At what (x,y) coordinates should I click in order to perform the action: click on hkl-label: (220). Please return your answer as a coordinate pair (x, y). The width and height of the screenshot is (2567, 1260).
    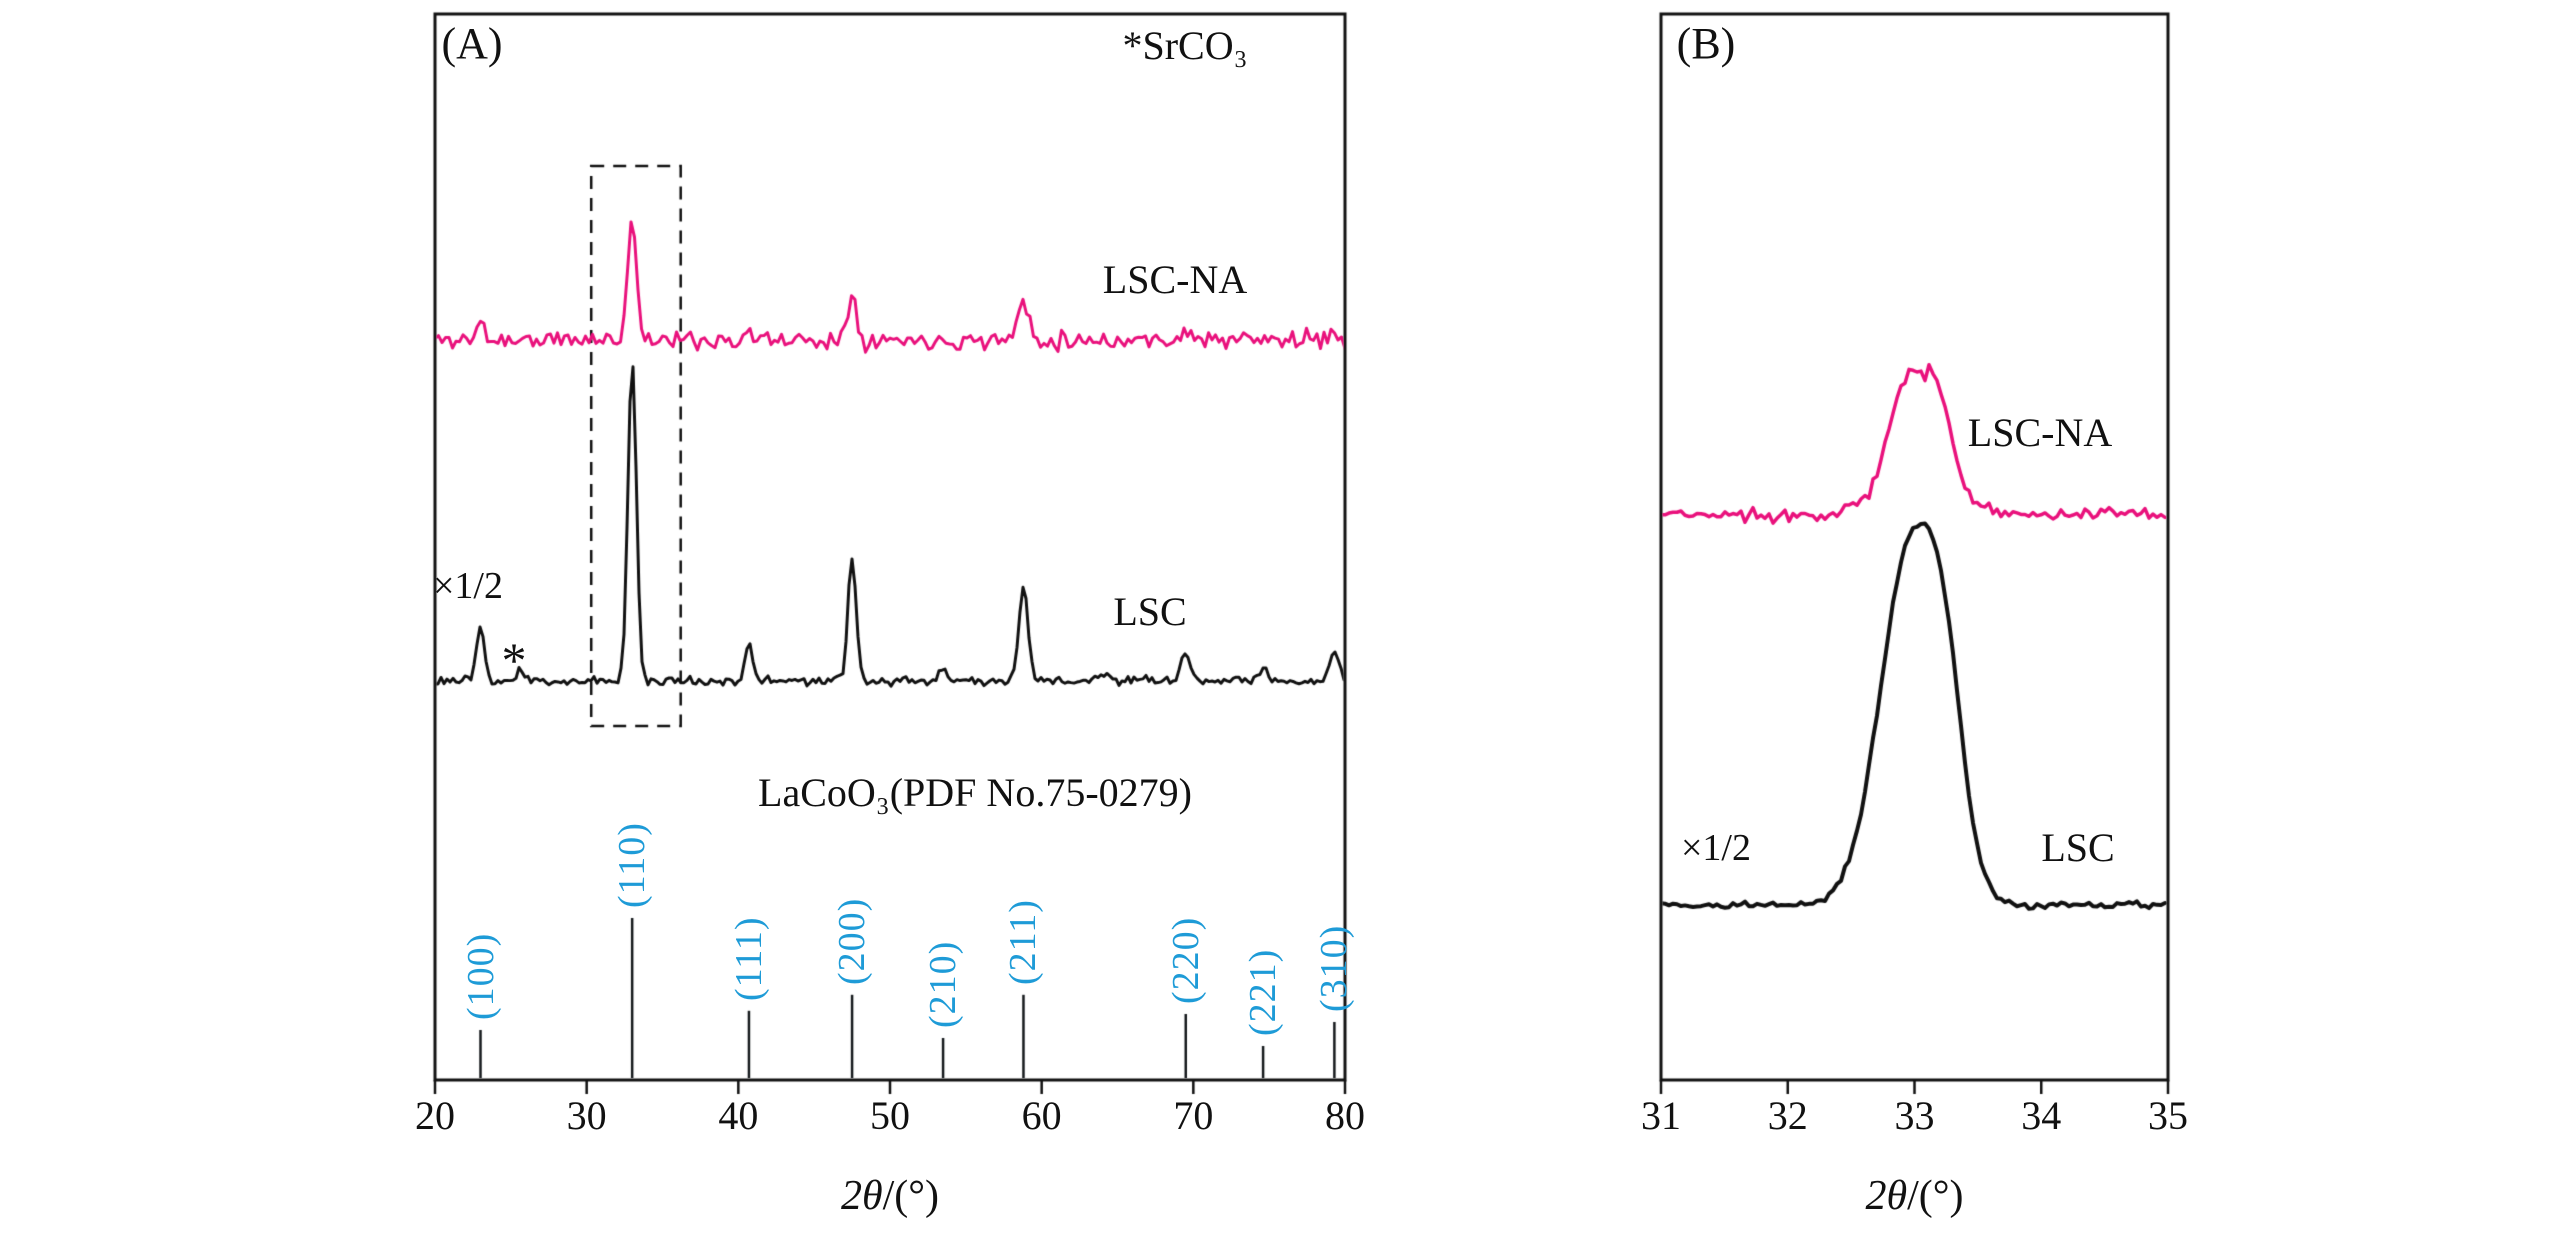
    Looking at the image, I should click on (1185, 960).